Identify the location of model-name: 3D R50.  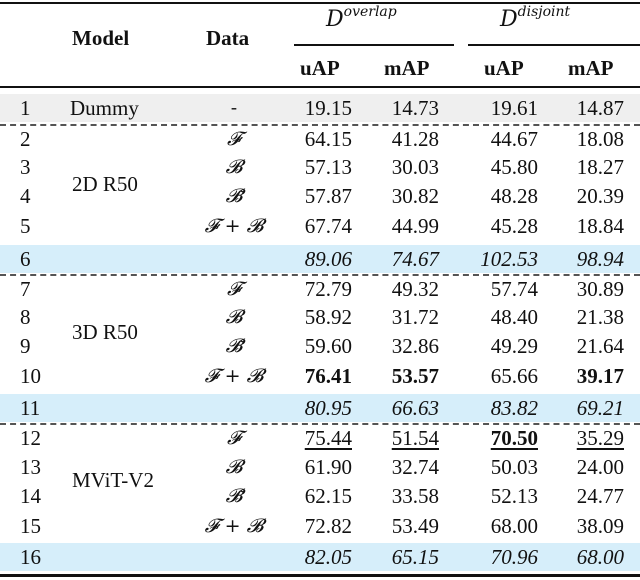
(105, 332).